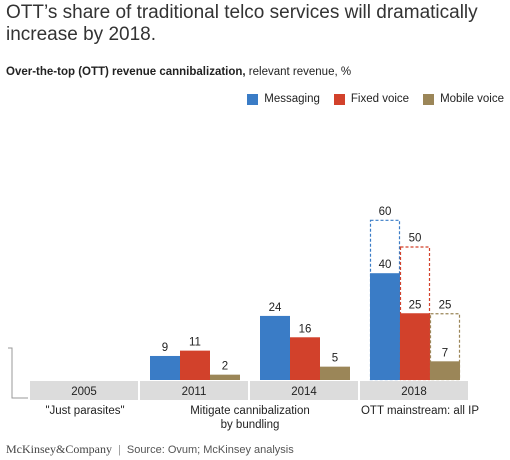 Image resolution: width=510 pixels, height=460 pixels. I want to click on x-tick-label-2005: 2005, so click(84, 392).